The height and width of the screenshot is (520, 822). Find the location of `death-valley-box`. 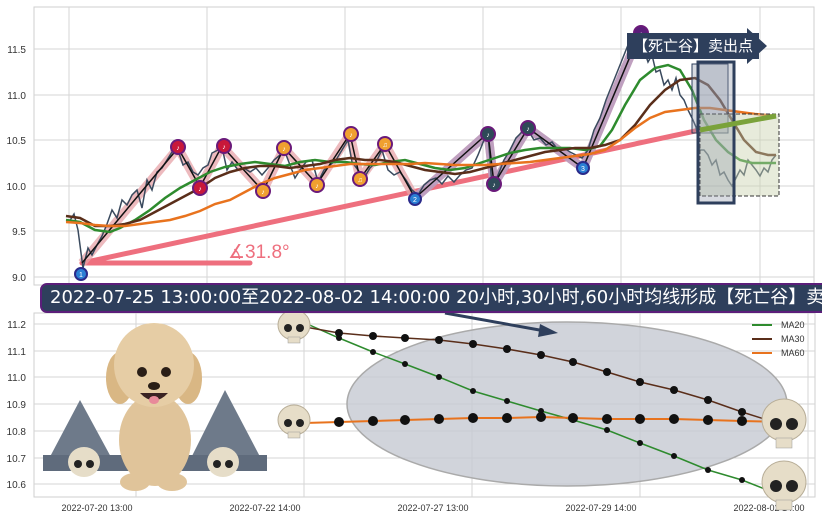

death-valley-box is located at coordinates (716, 132).